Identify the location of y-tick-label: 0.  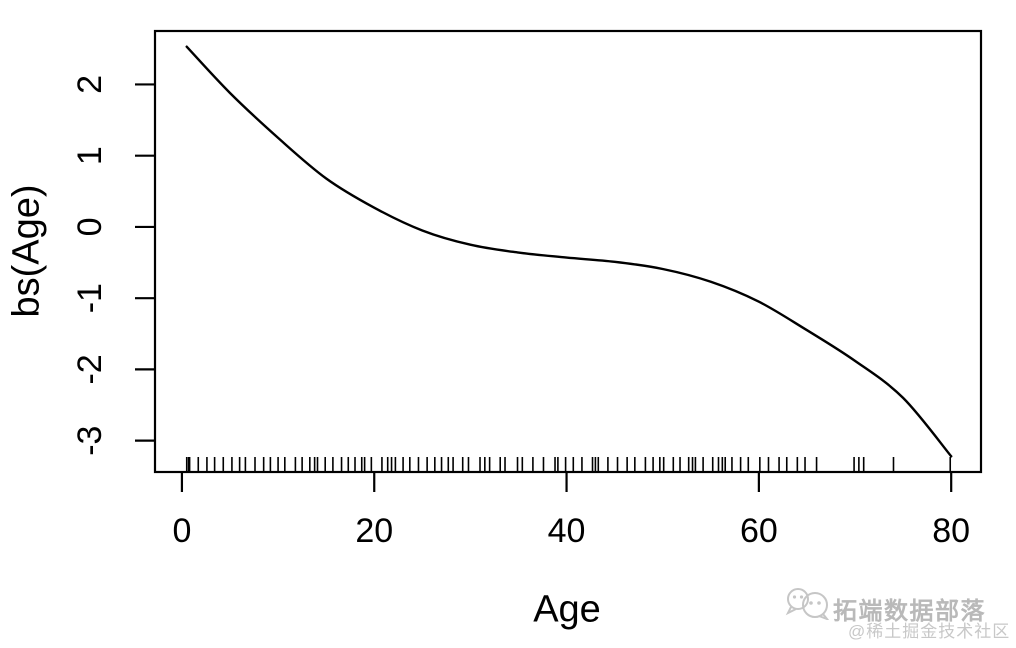
(90, 226).